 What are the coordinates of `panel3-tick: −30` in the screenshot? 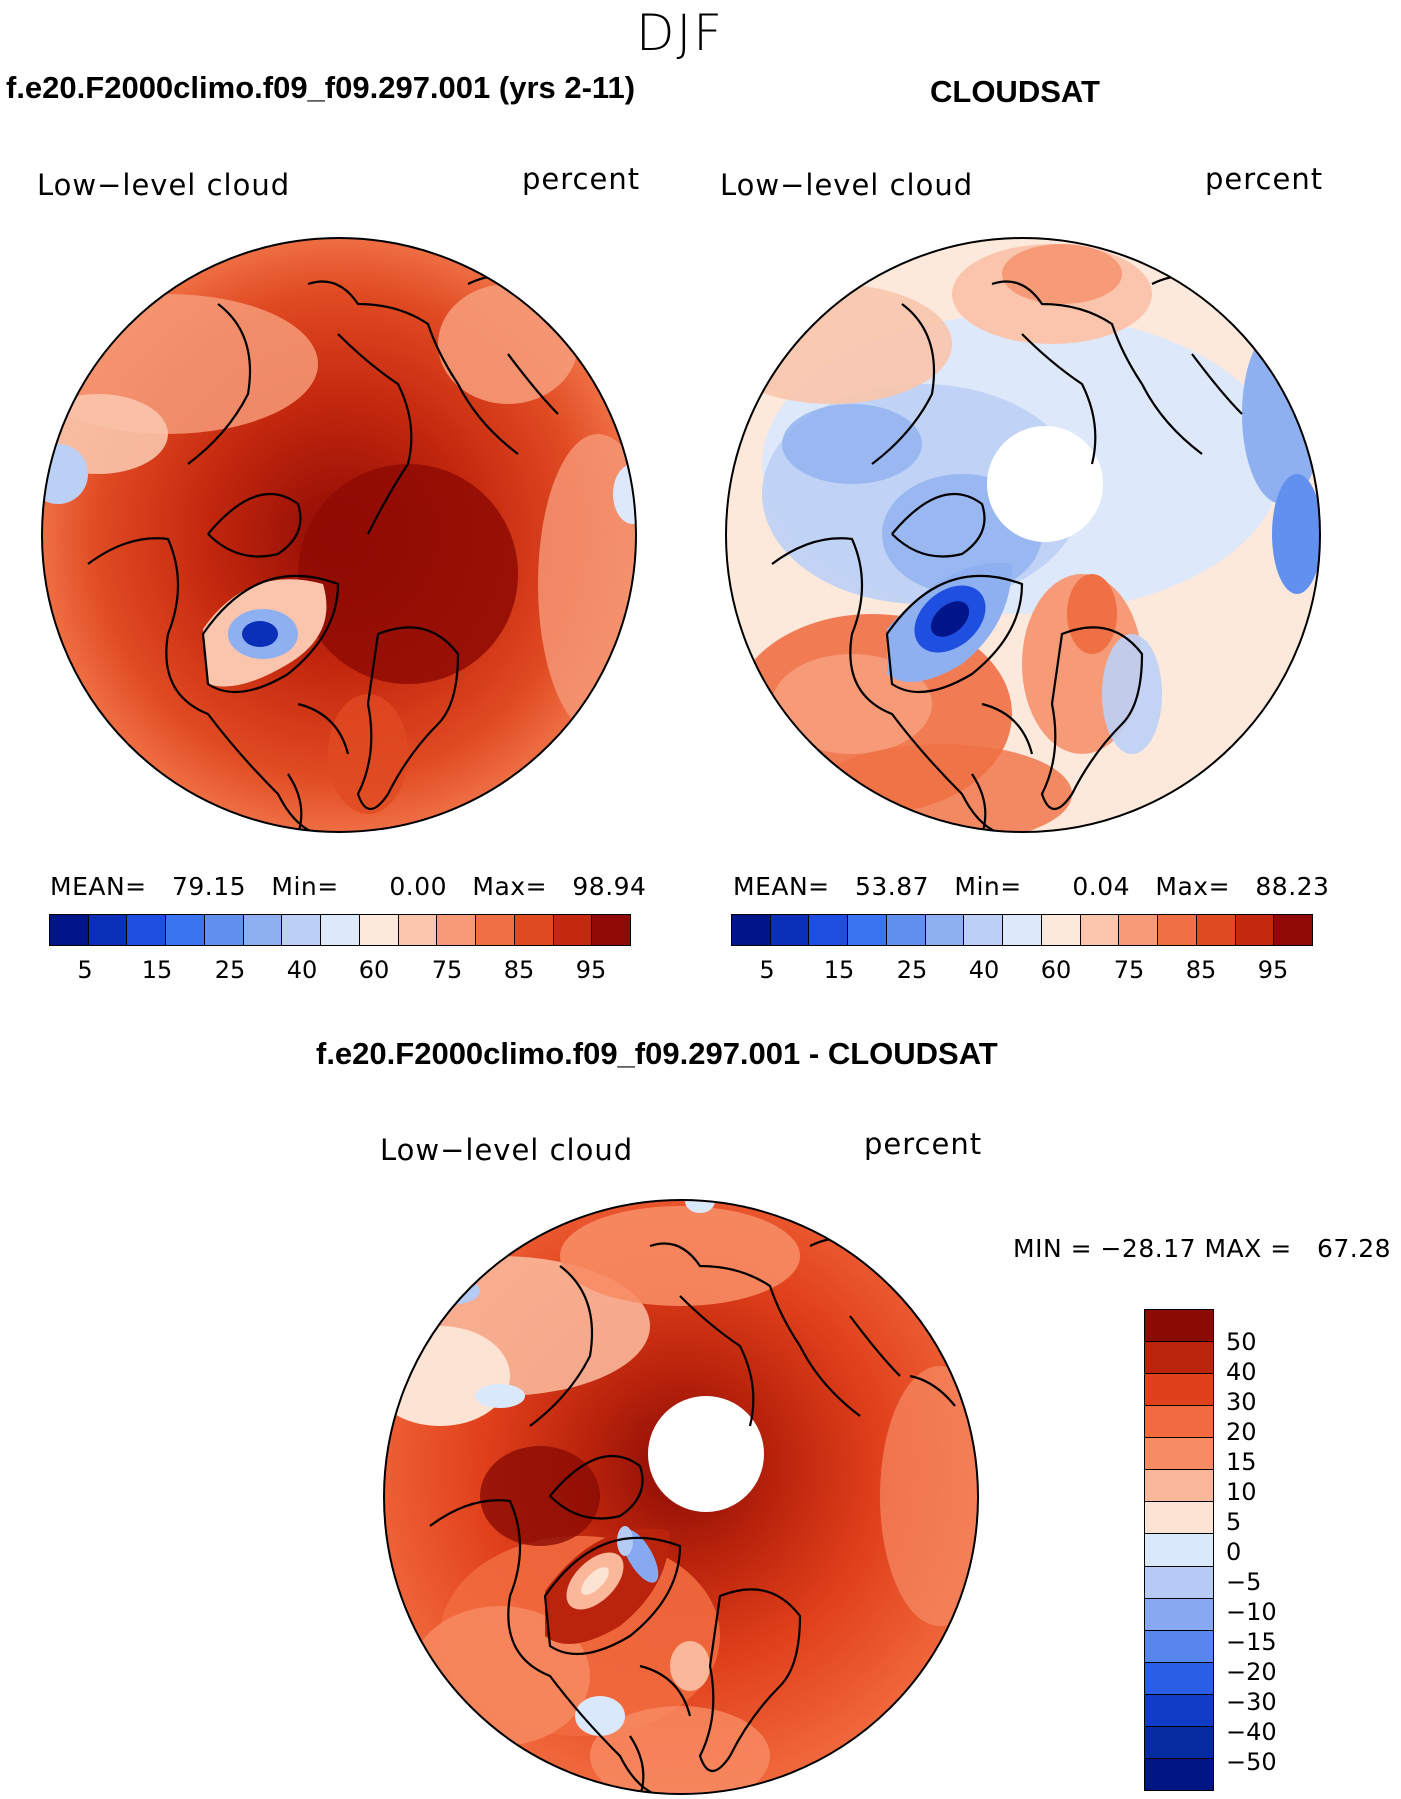 It's located at (1251, 1702).